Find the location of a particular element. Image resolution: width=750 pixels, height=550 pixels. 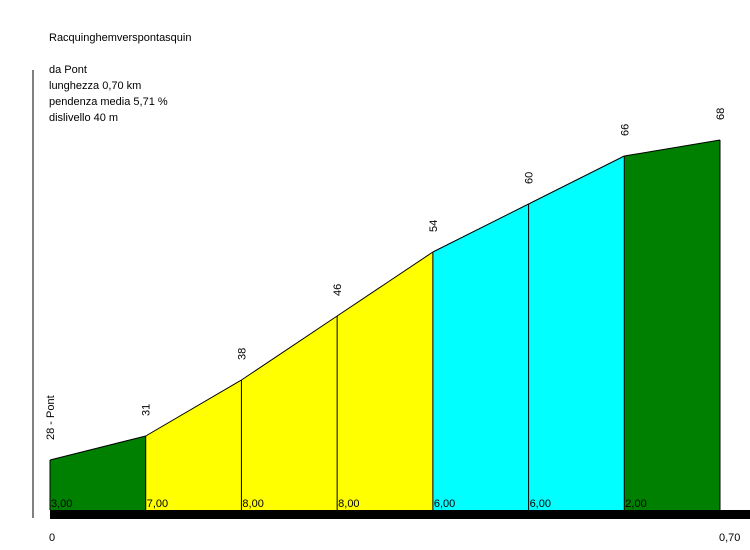

gradient-labels: 3,00 7,00 8,00 8,00 6,00 6,00 2,00 is located at coordinates (349, 504).